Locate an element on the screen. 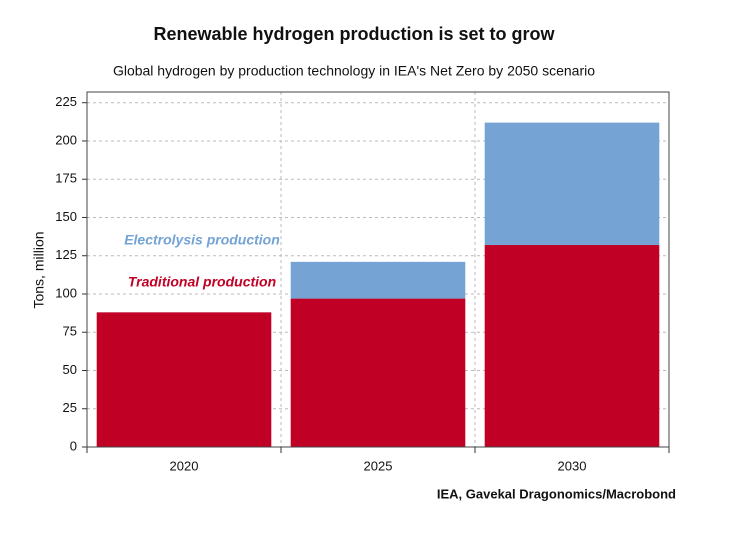 This screenshot has width=729, height=533. source: IEA, Gavekal Dragonomics/Macrobond is located at coordinates (556, 493).